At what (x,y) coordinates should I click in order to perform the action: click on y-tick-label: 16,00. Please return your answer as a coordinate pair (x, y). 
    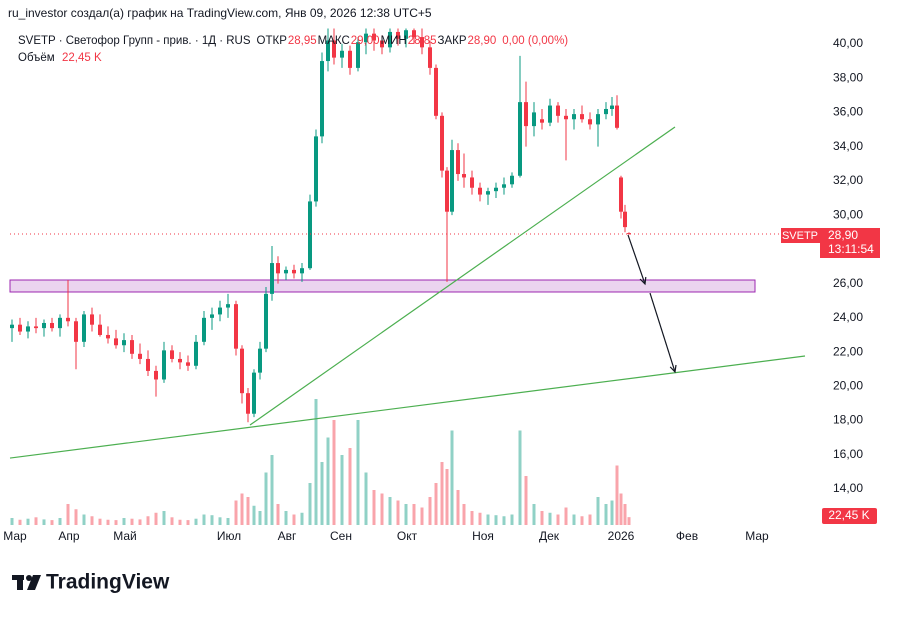
    Looking at the image, I should click on (848, 454).